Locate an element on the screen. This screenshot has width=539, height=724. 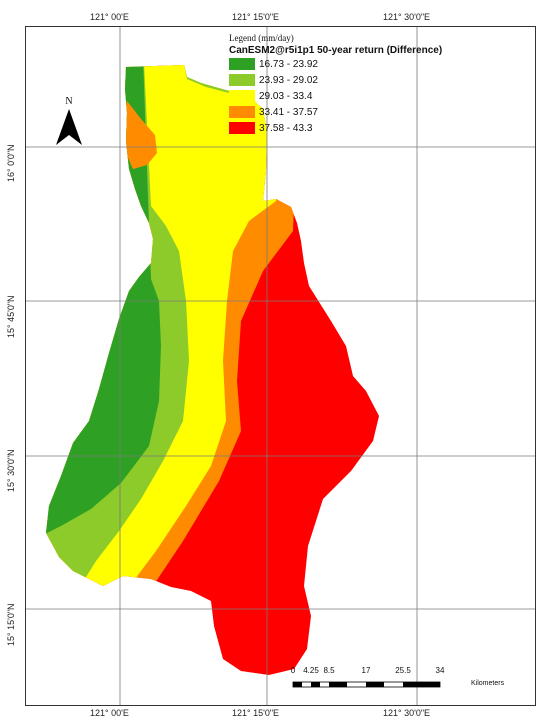
legend-item: 33.41 - 37.57 is located at coordinates (335, 112).